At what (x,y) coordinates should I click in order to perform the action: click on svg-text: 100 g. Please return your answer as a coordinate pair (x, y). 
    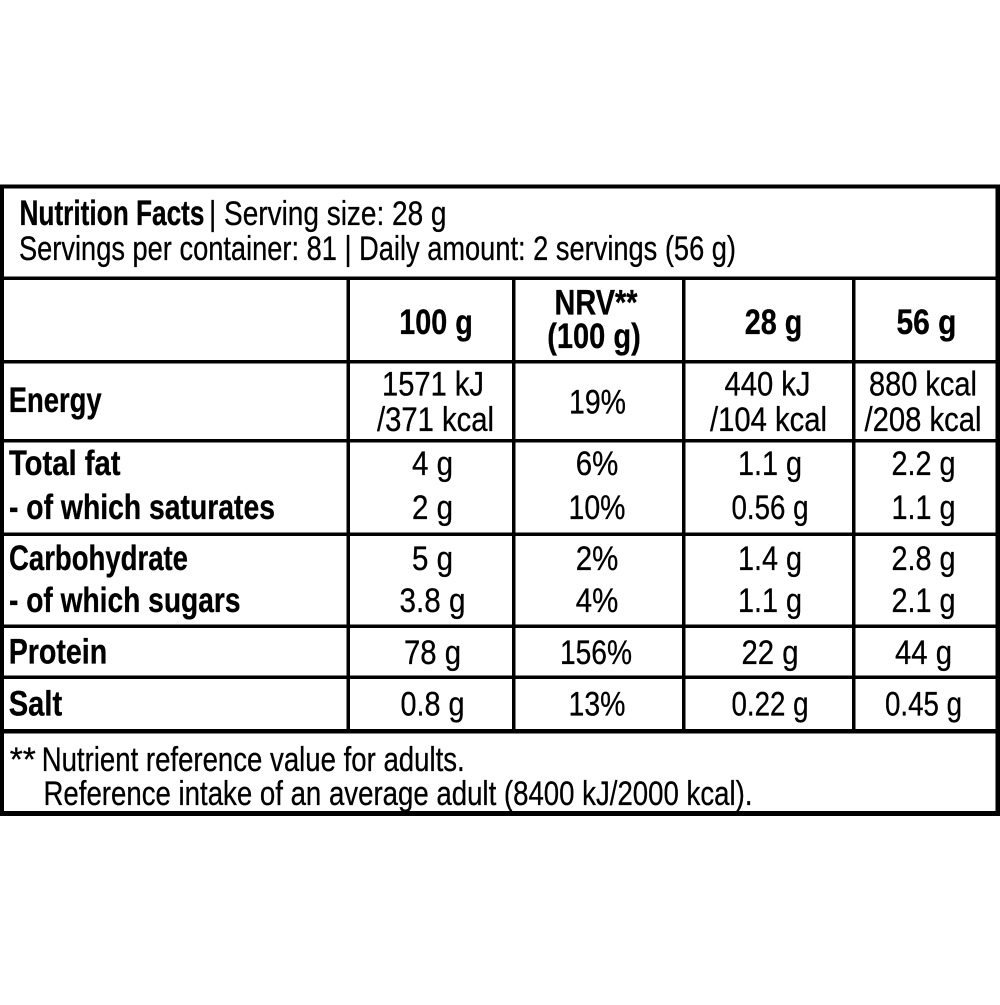
    Looking at the image, I should click on (436, 322).